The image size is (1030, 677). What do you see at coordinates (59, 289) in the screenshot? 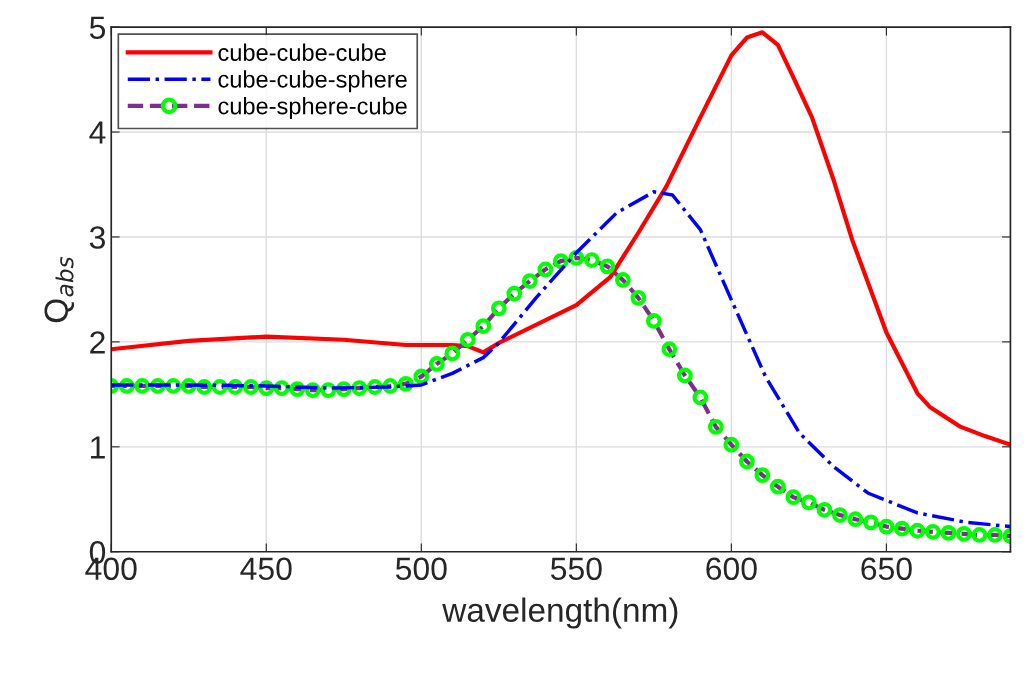
I see `y-axis-title: Q$_{abs}$` at bounding box center [59, 289].